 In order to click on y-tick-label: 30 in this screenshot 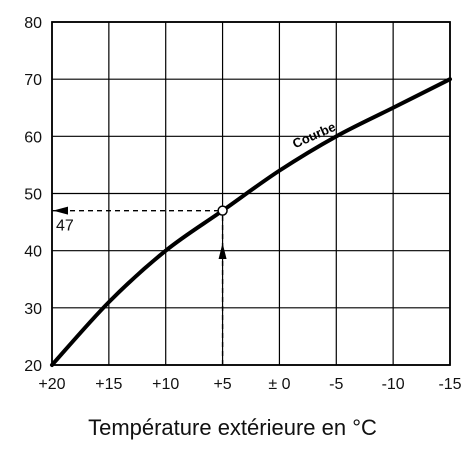, I will do `click(33, 309)`.